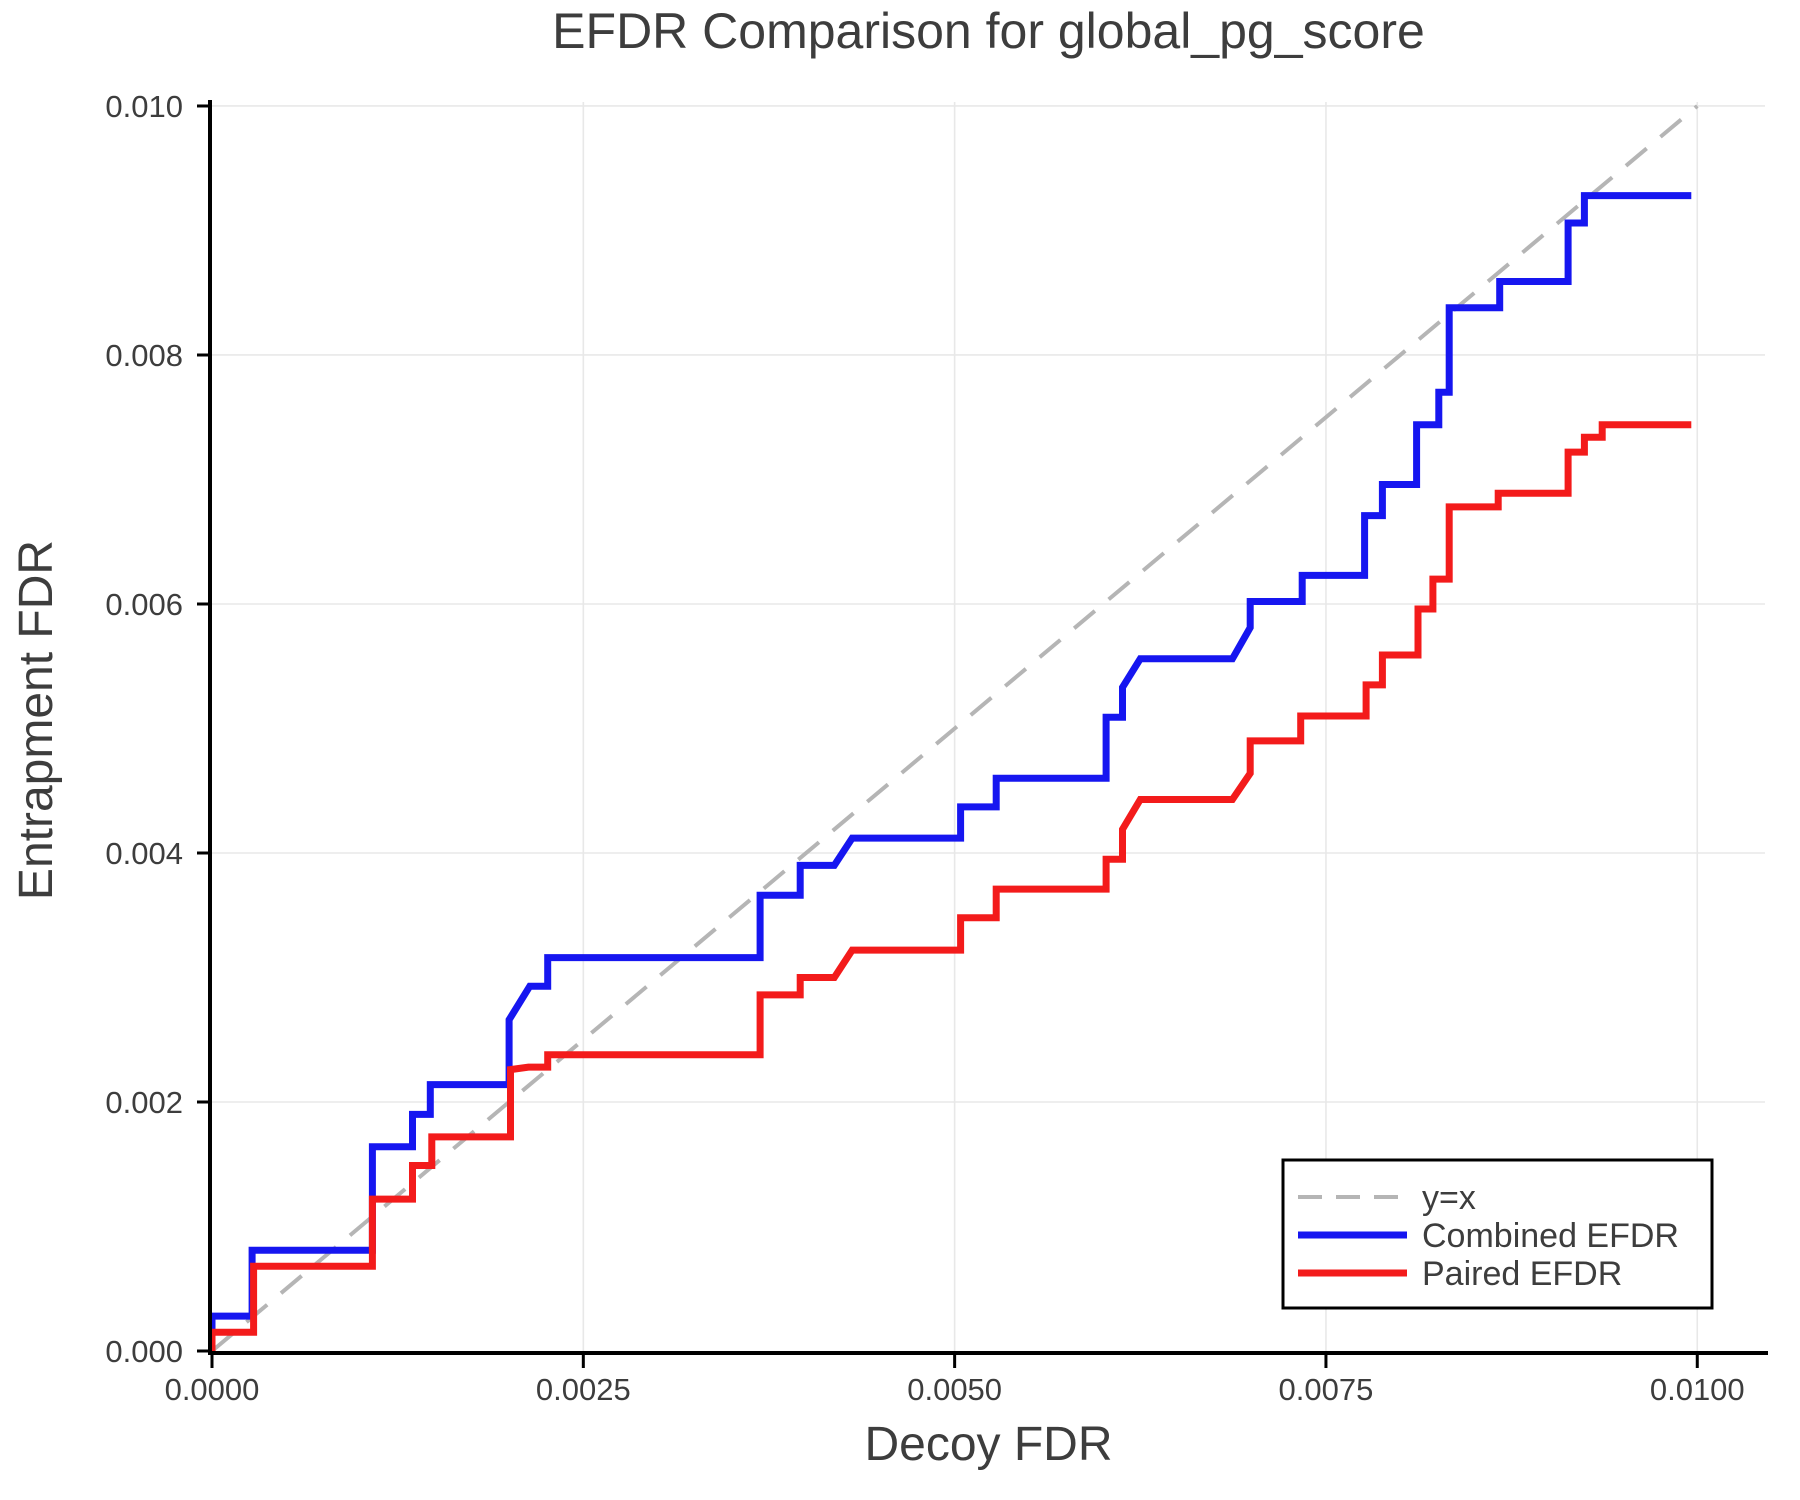 The height and width of the screenshot is (1500, 1800). I want to click on legend-label: Combined EFDR, so click(1550, 1236).